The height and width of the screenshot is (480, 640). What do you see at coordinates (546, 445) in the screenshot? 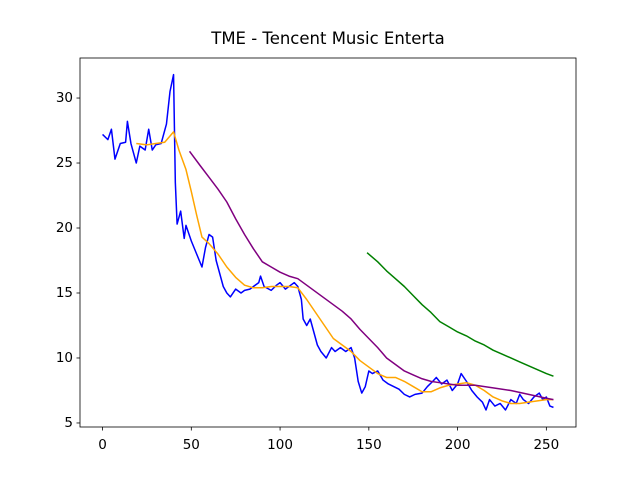
I see `x-tick-label: 250` at bounding box center [546, 445].